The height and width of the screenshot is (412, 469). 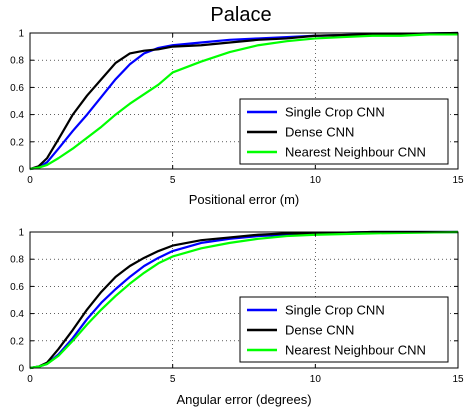 I want to click on x-axis-label: Positional error (m), so click(x=244, y=199).